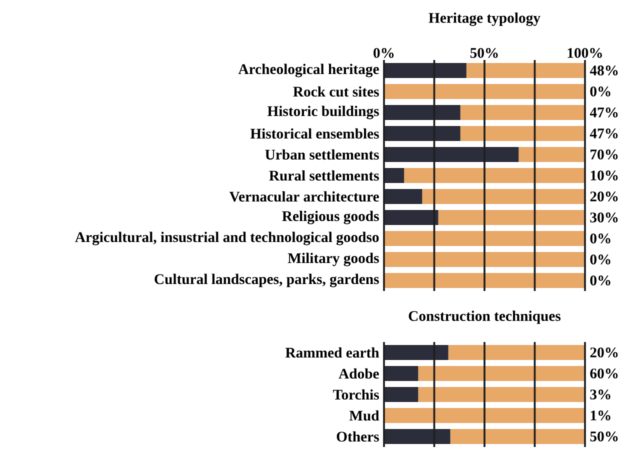 The image size is (633, 452). I want to click on y-tick-label: Historic buildings, so click(323, 113).